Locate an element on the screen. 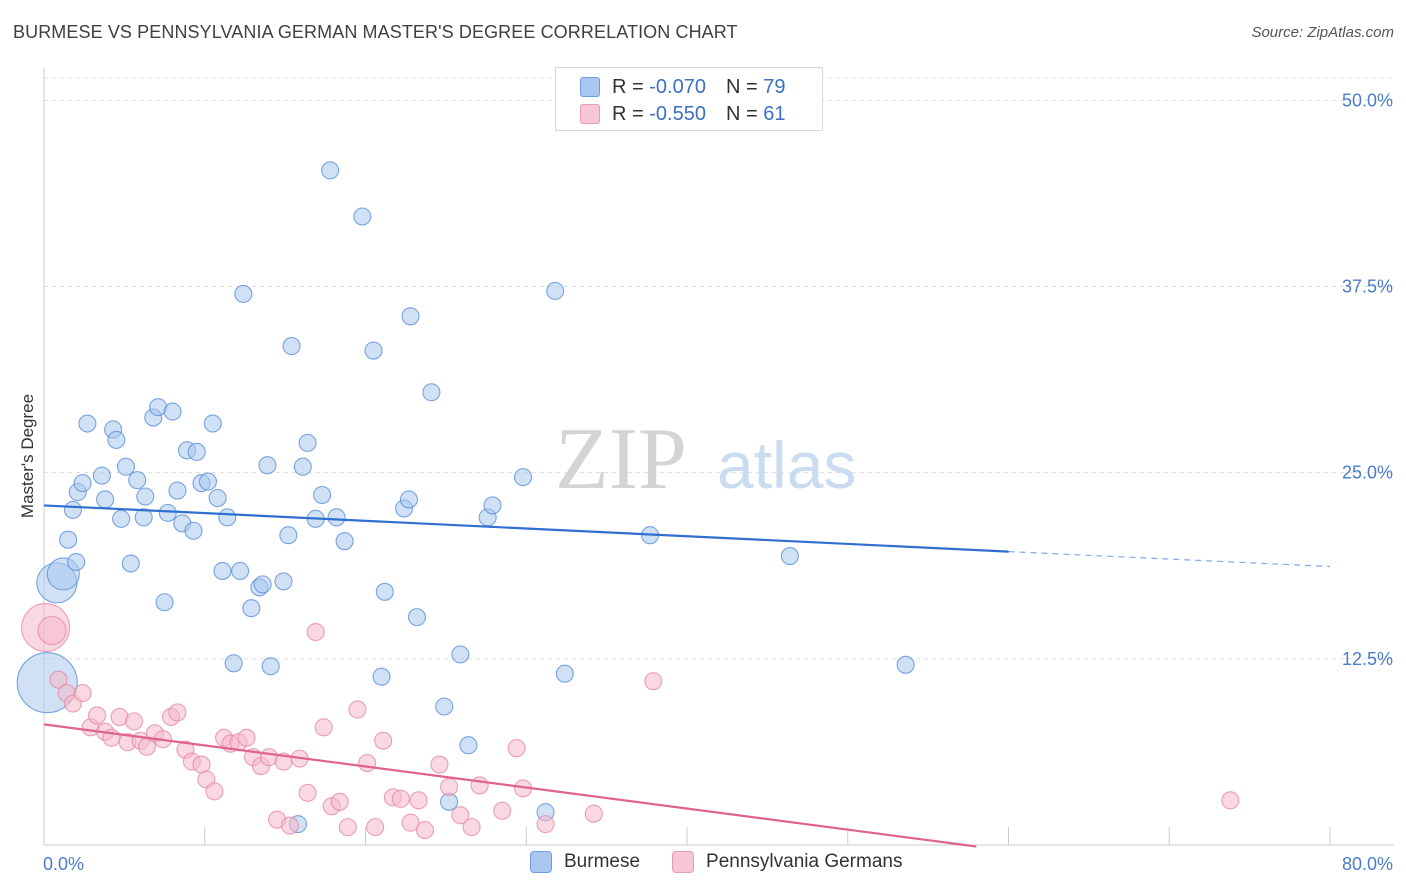  y-axis-label: Master's Degree is located at coordinates (27, 456).